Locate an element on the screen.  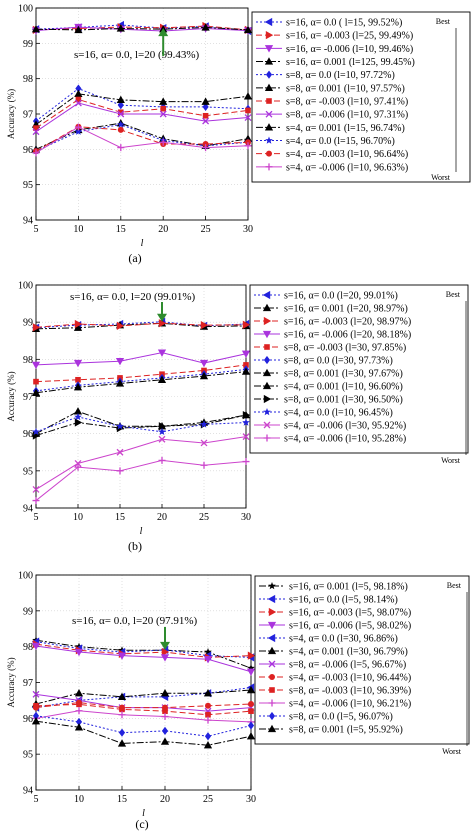
legend-item: s=16, α= -0.006 (l=10, 99.46%) is located at coordinates (334, 49).